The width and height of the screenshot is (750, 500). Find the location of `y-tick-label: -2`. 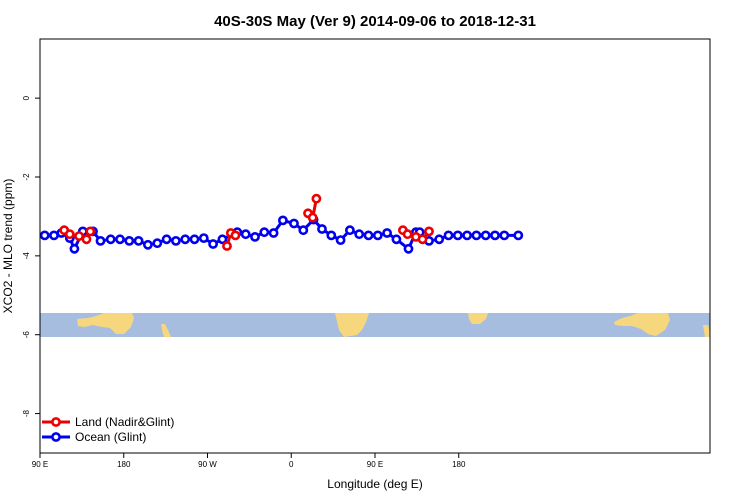

y-tick-label: -2 is located at coordinates (26, 177).